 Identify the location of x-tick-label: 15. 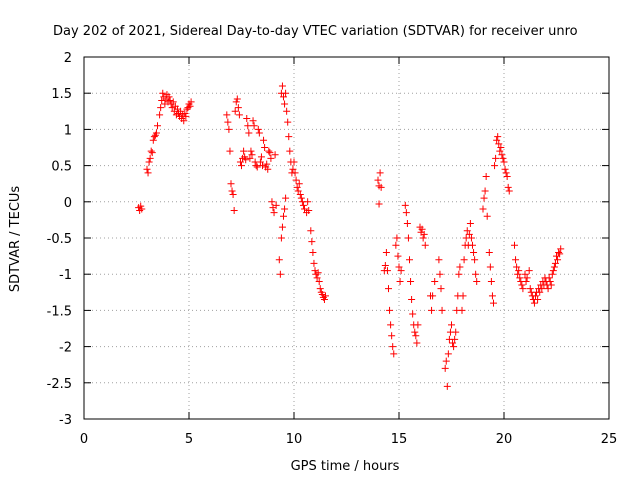
(399, 439).